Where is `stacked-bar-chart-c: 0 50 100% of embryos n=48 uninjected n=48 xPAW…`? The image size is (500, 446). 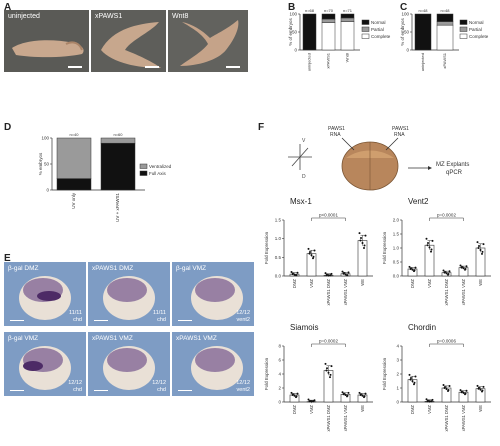 stacked-bar-chart-c: 0 50 100% of embryos n=48 uninjected n=48 xPAW… is located at coordinates (444, 39).